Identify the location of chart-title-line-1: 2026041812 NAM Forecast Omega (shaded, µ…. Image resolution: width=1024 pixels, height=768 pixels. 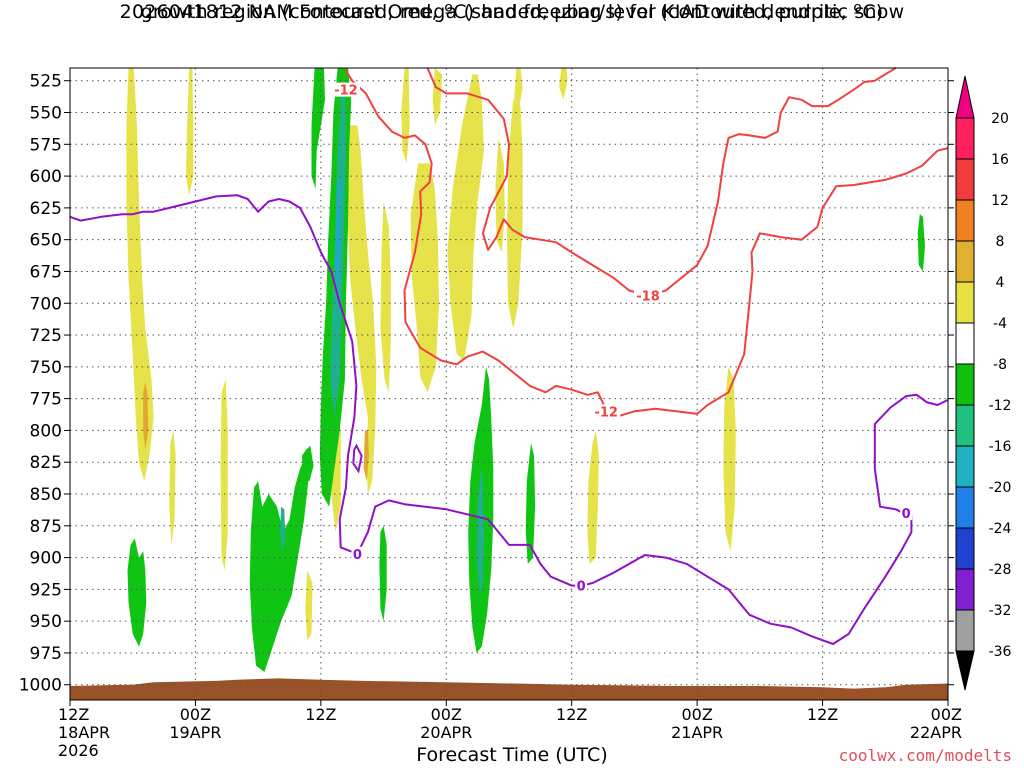
(512, 12).